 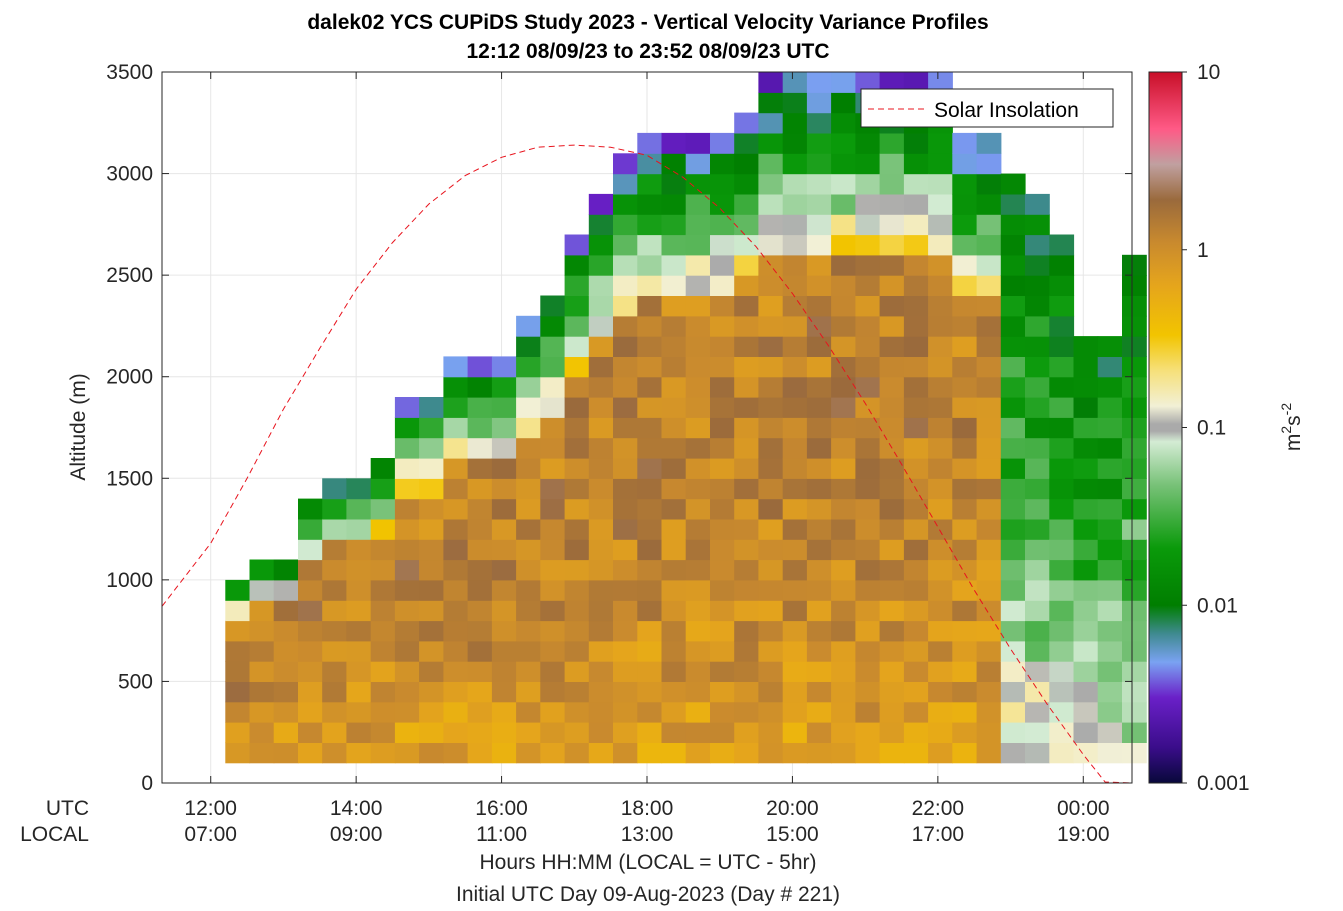 I want to click on x-tick-label-local: 19:00, so click(x=1083, y=834).